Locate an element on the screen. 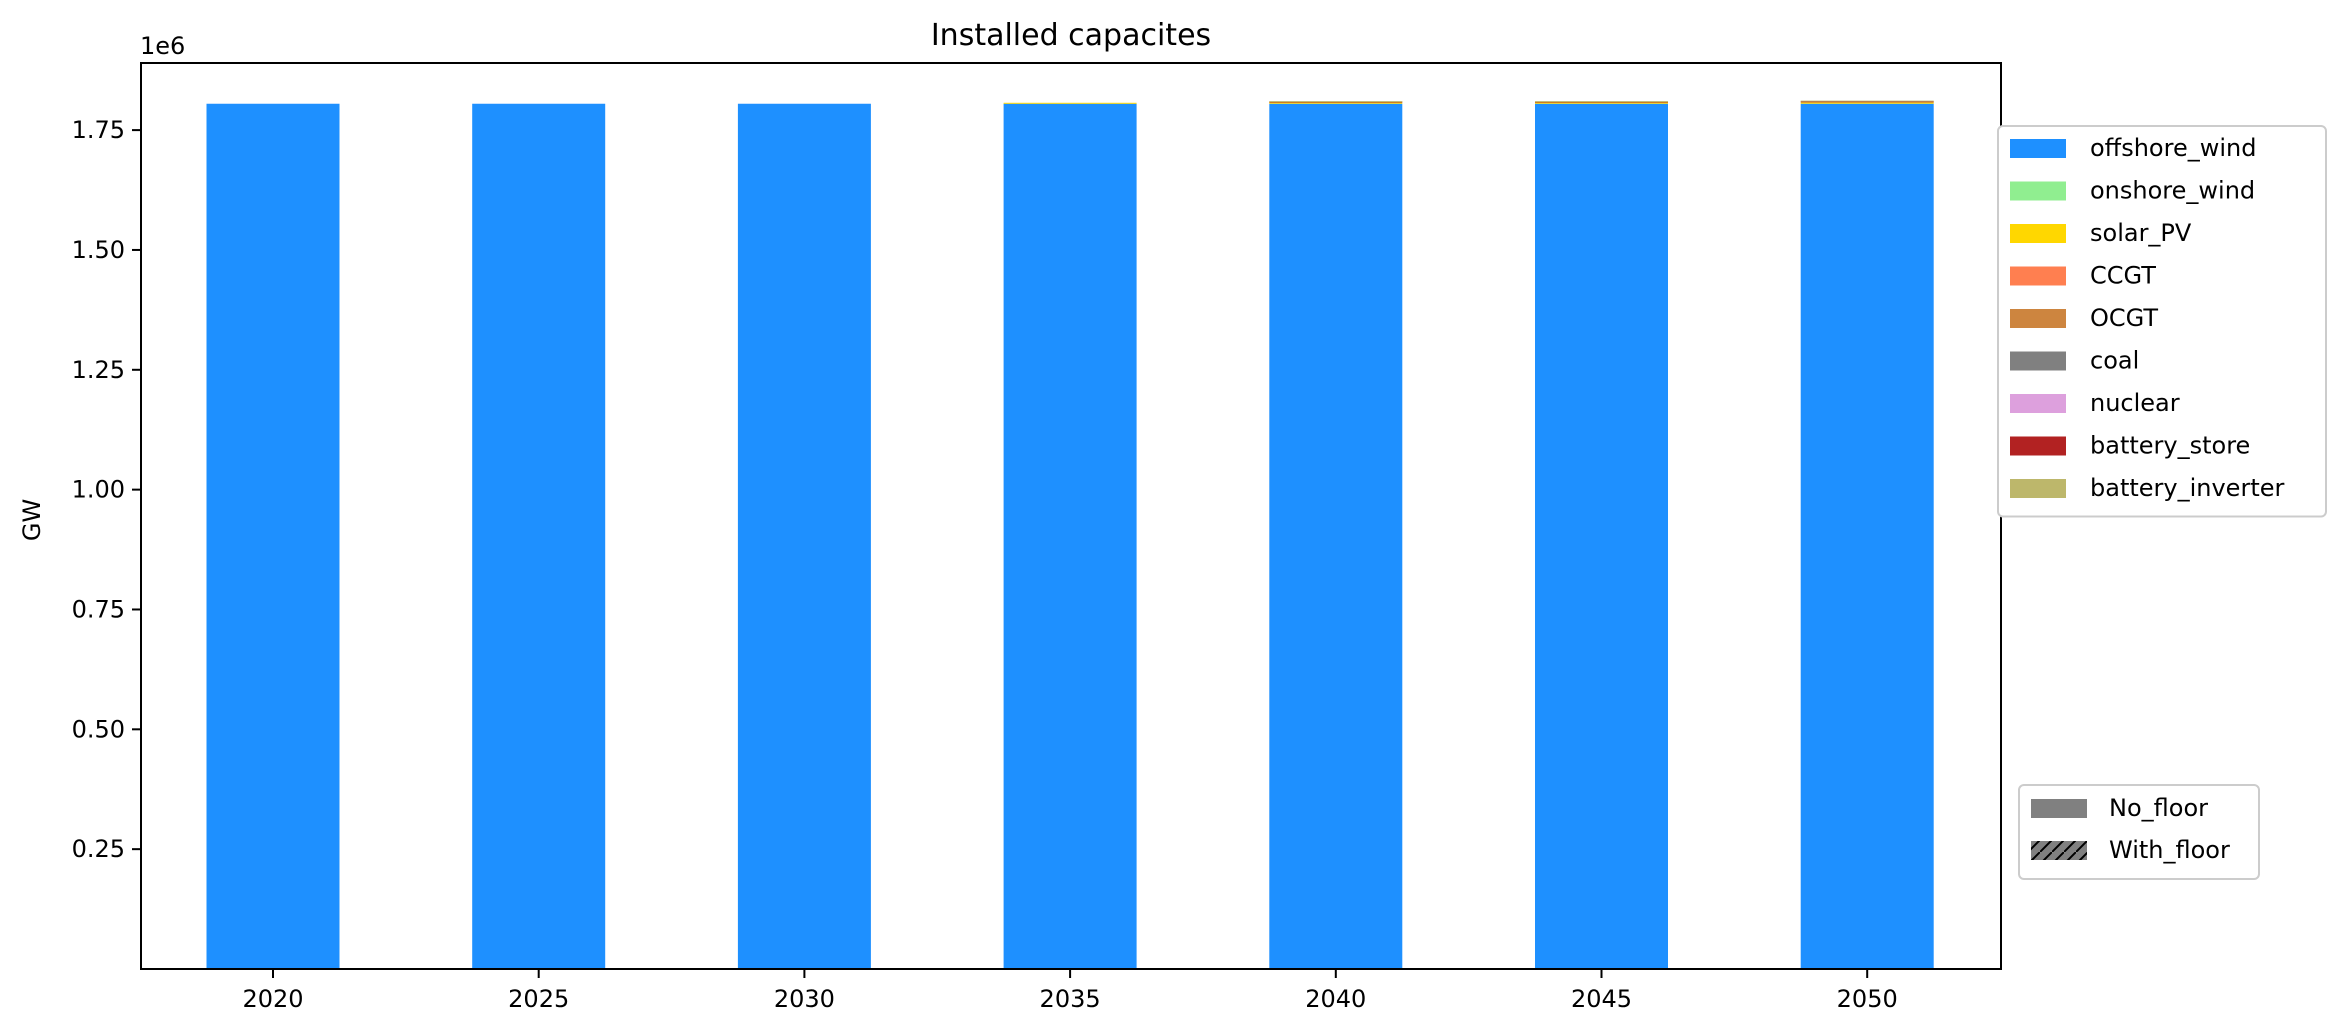  x-tick-label: 2020 is located at coordinates (272, 999).